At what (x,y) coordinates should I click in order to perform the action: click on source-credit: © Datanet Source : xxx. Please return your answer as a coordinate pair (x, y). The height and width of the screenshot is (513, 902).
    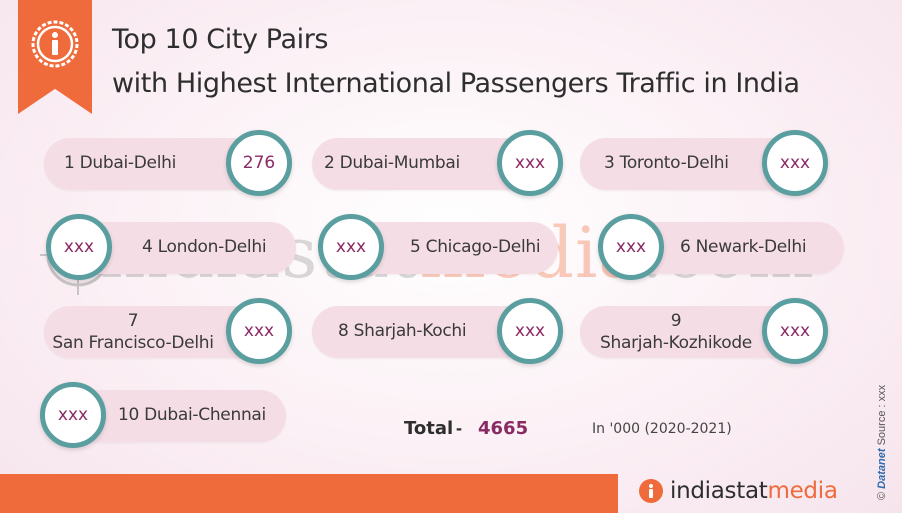
    Looking at the image, I should click on (882, 442).